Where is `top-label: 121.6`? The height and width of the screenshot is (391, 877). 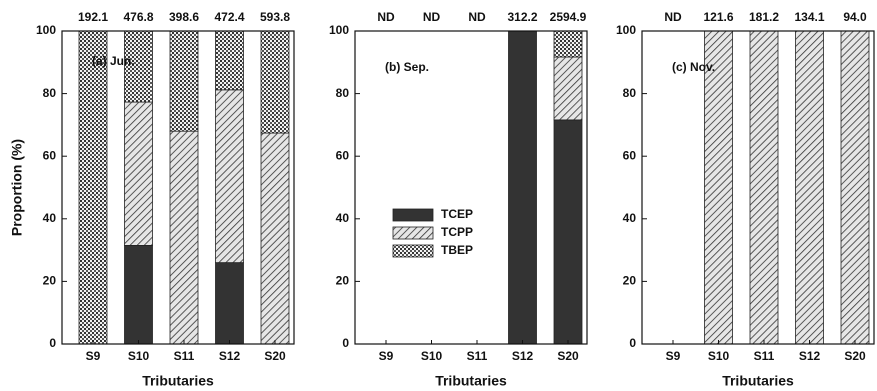
top-label: 121.6 is located at coordinates (718, 17).